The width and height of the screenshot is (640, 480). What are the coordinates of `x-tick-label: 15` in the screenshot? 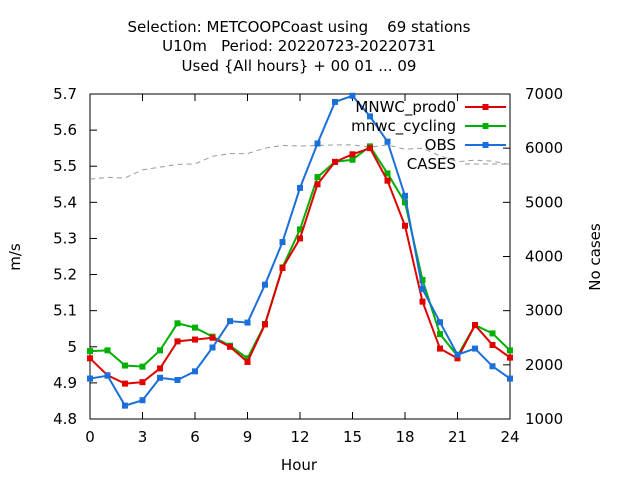 It's located at (352, 437).